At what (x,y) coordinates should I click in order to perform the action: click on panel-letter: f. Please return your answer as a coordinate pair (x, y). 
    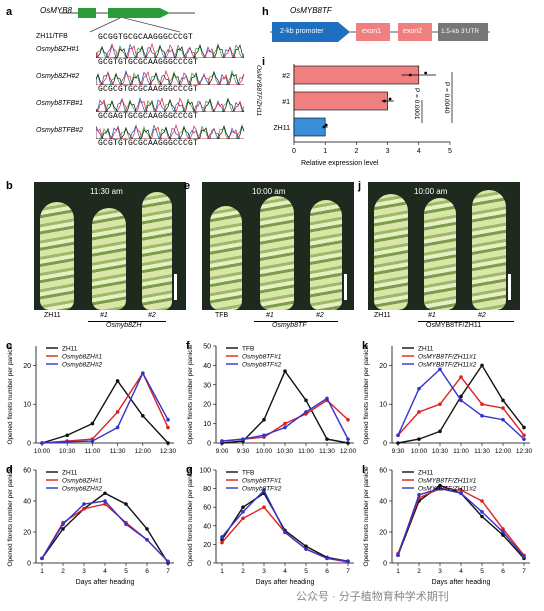
    Looking at the image, I should click on (188, 346).